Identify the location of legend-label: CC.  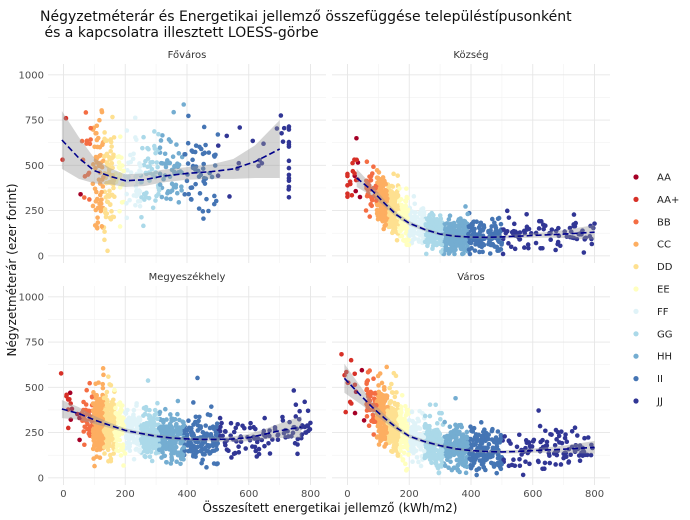
(664, 245).